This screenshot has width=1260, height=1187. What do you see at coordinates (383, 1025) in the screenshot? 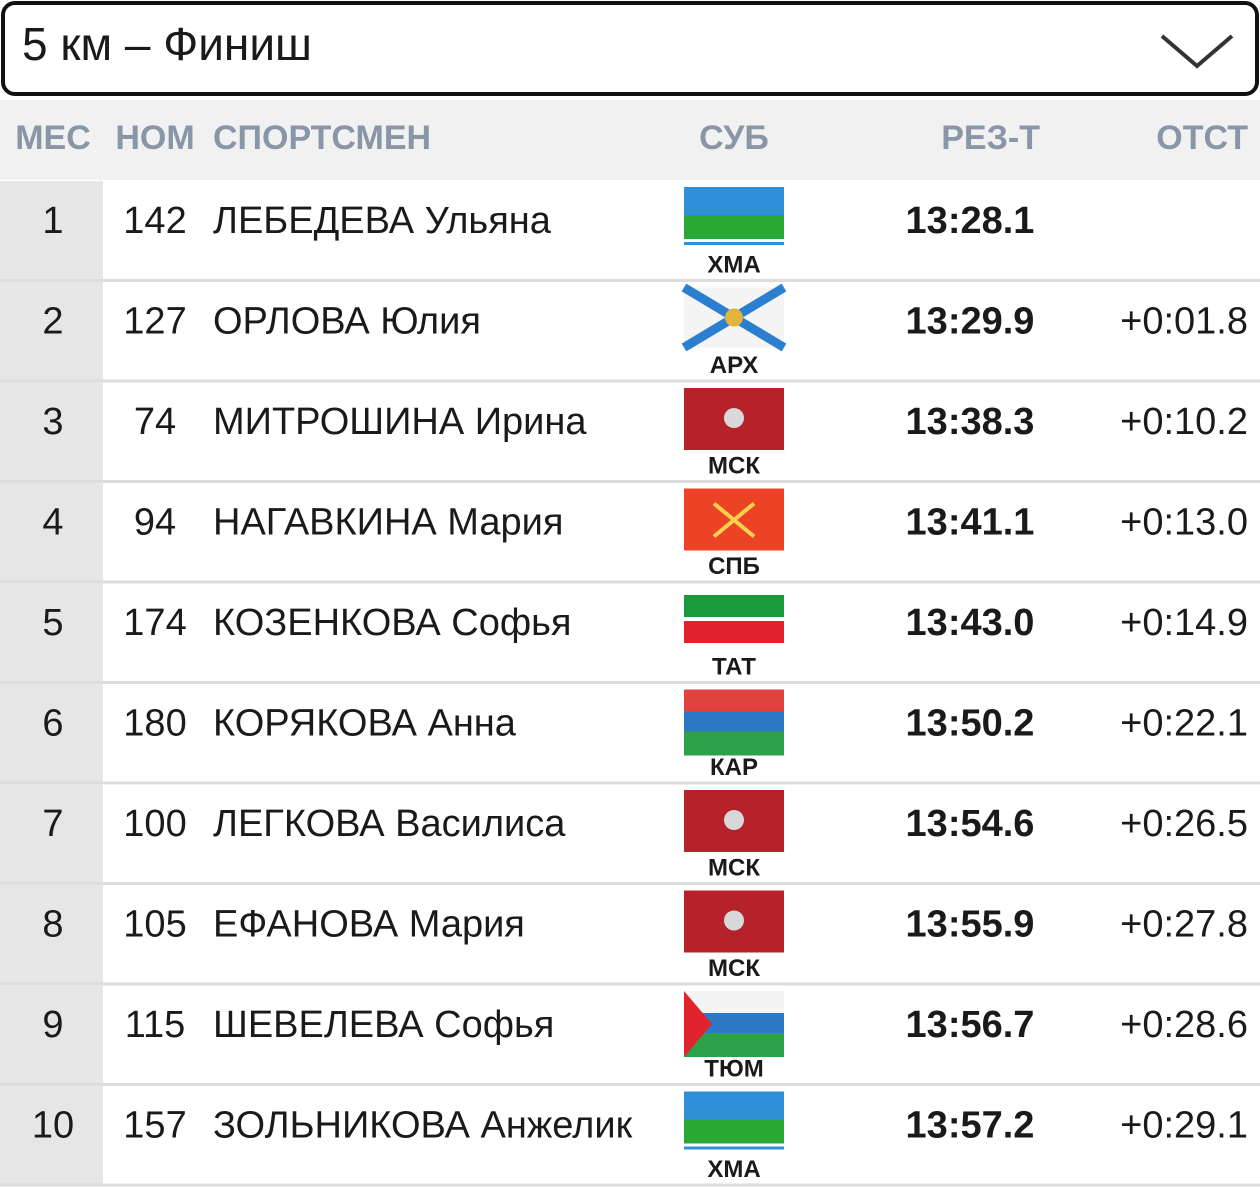
I see `athlete-name: ШЕВЕЛЕВА Софья` at bounding box center [383, 1025].